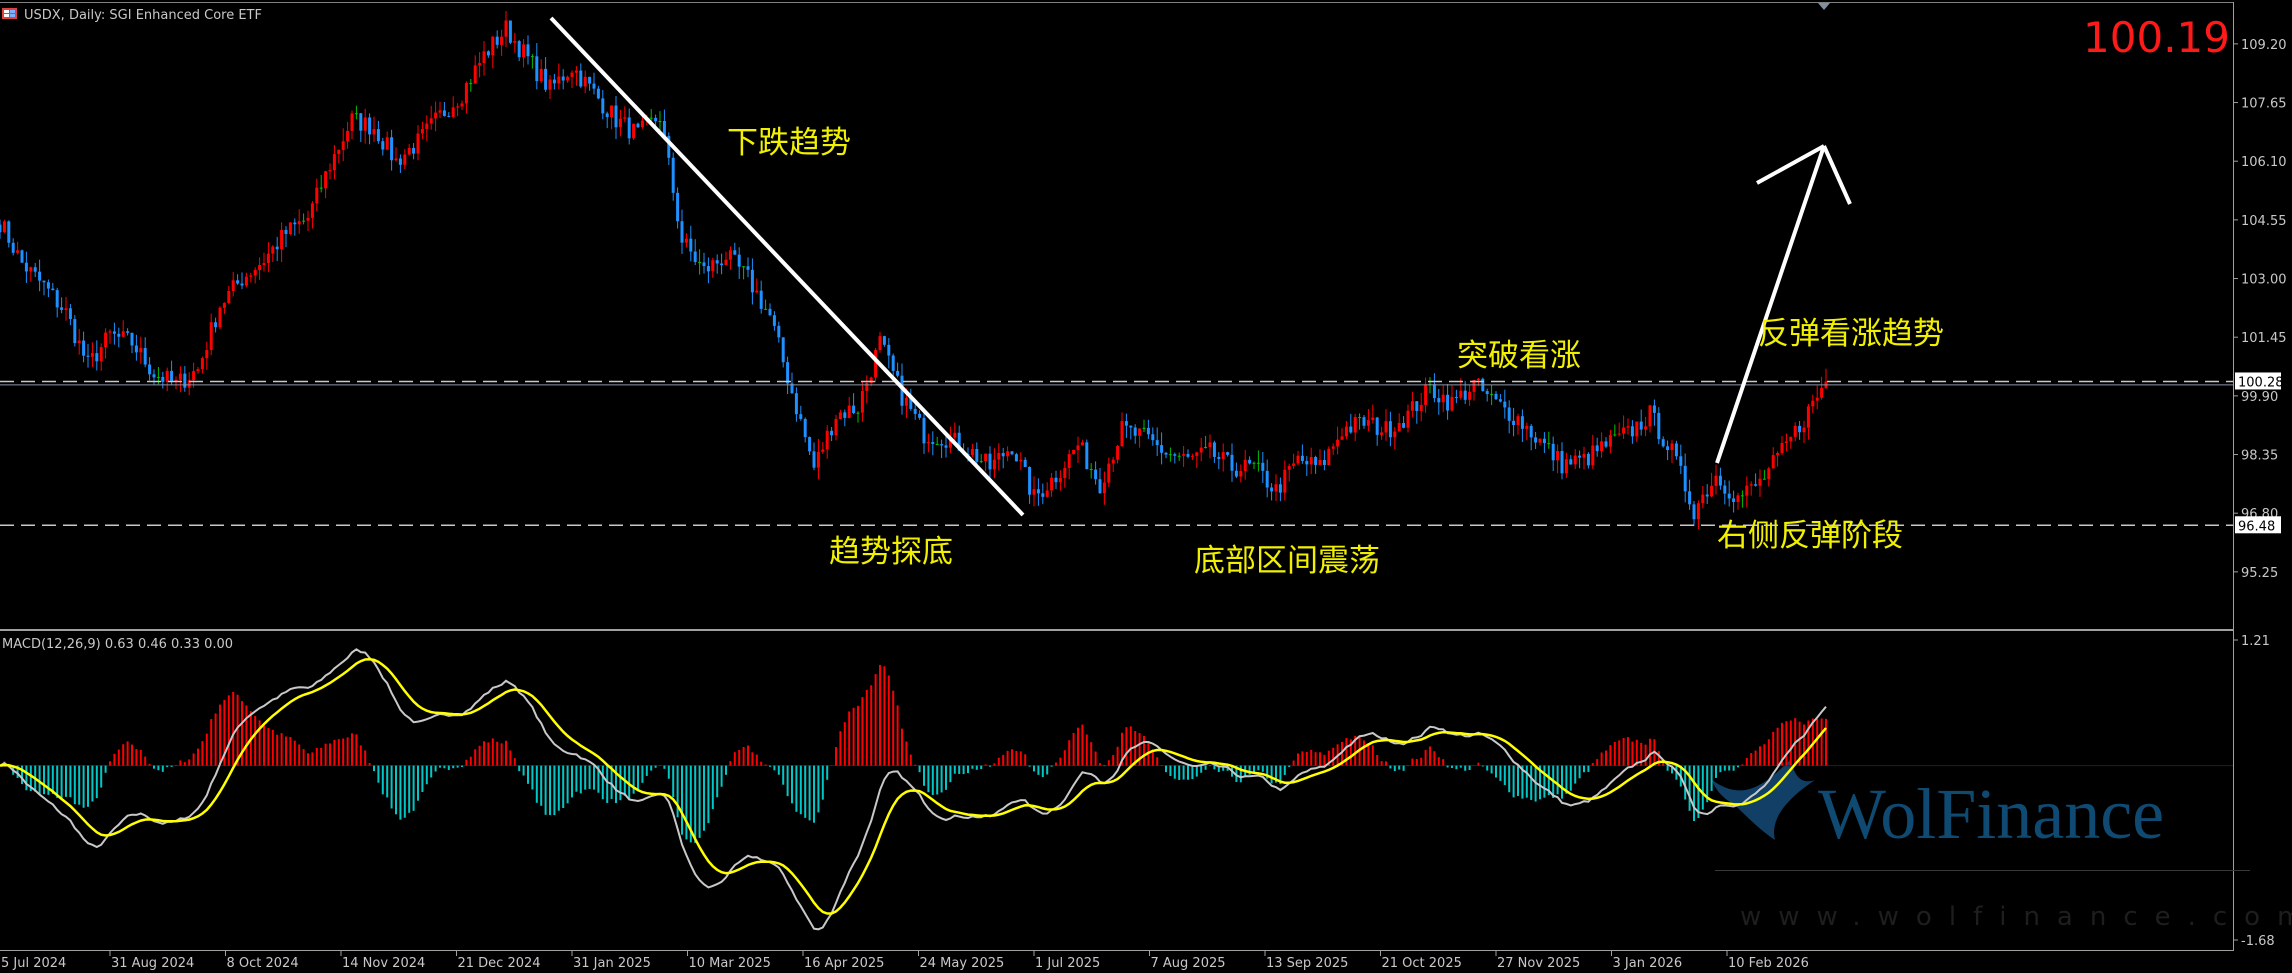 The image size is (2292, 973). I want to click on price-tick-label: 101.45, so click(2264, 338).